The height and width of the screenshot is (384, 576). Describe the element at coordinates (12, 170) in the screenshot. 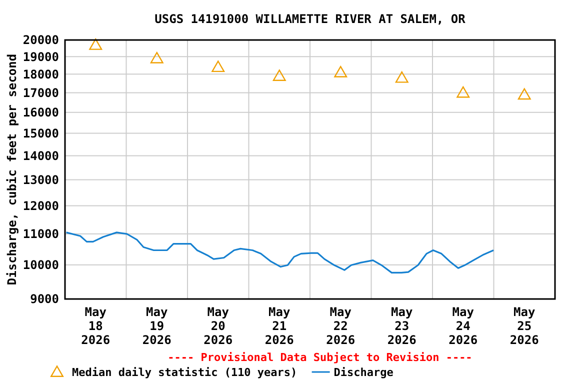

I see `y-axis-title: Discharge, cubic feet per second` at that location.